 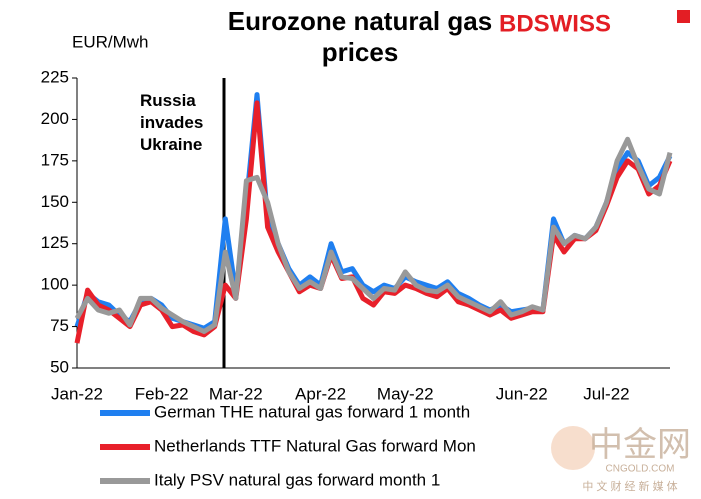 I want to click on y-tick-label: 225, so click(x=55, y=76).